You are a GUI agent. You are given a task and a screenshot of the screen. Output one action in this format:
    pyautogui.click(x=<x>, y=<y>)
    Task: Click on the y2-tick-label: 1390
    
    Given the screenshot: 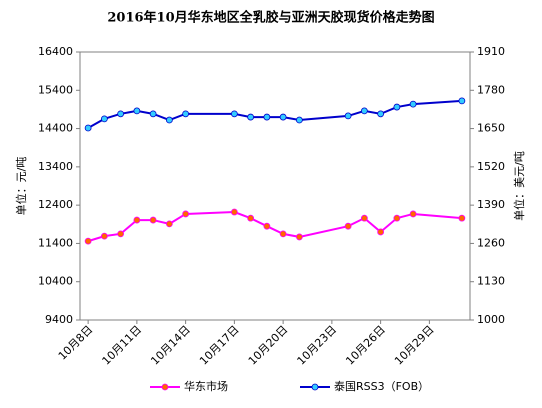 What is the action you would take?
    pyautogui.click(x=491, y=204)
    